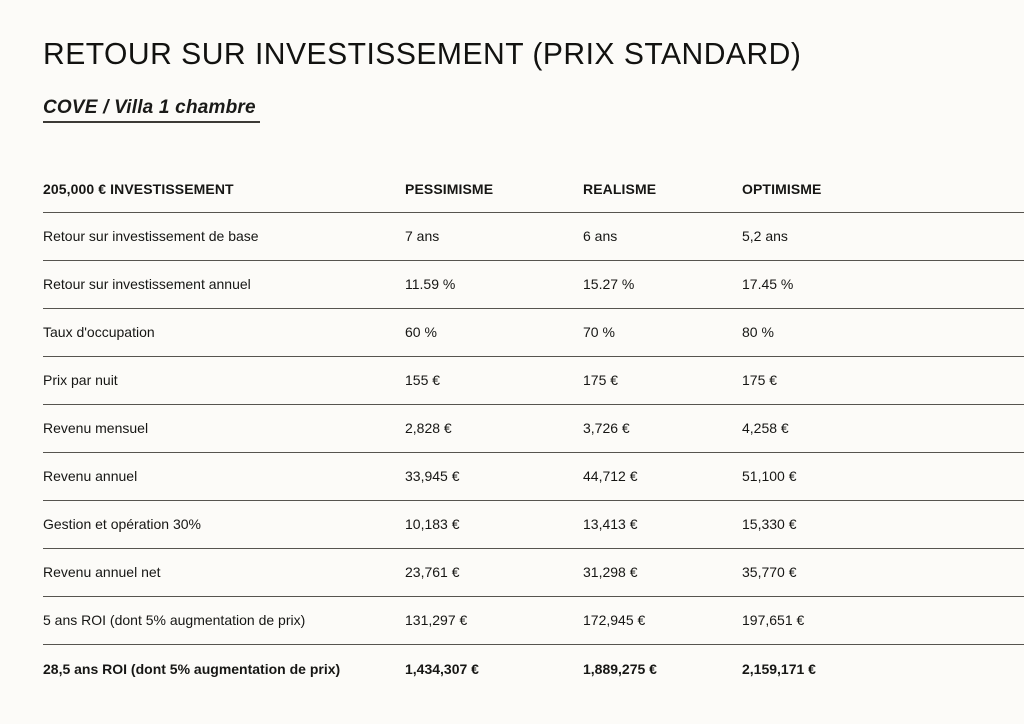 Image resolution: width=1024 pixels, height=724 pixels. Describe the element at coordinates (99, 332) in the screenshot. I see `row-label: Taux d'occupation` at that location.